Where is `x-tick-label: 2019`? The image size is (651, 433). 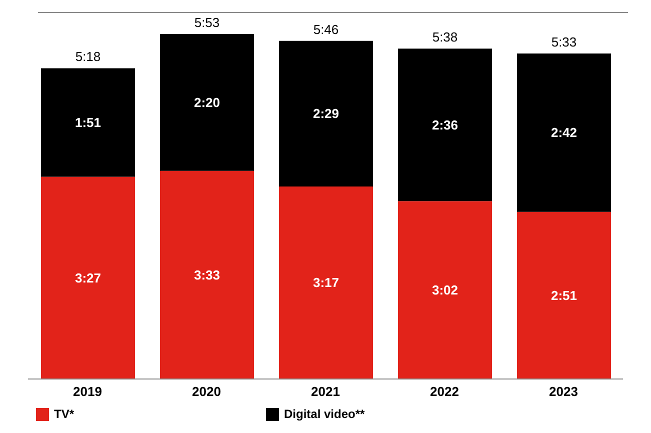 x-tick-label: 2019 is located at coordinates (87, 392).